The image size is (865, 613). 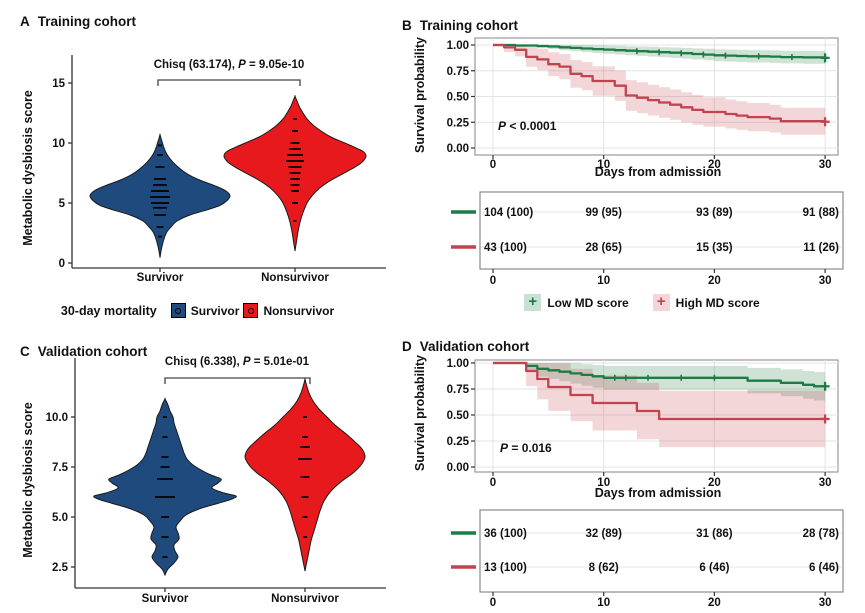 What do you see at coordinates (508, 213) in the screenshot?
I see `svg-text: 104 (100)` at bounding box center [508, 213].